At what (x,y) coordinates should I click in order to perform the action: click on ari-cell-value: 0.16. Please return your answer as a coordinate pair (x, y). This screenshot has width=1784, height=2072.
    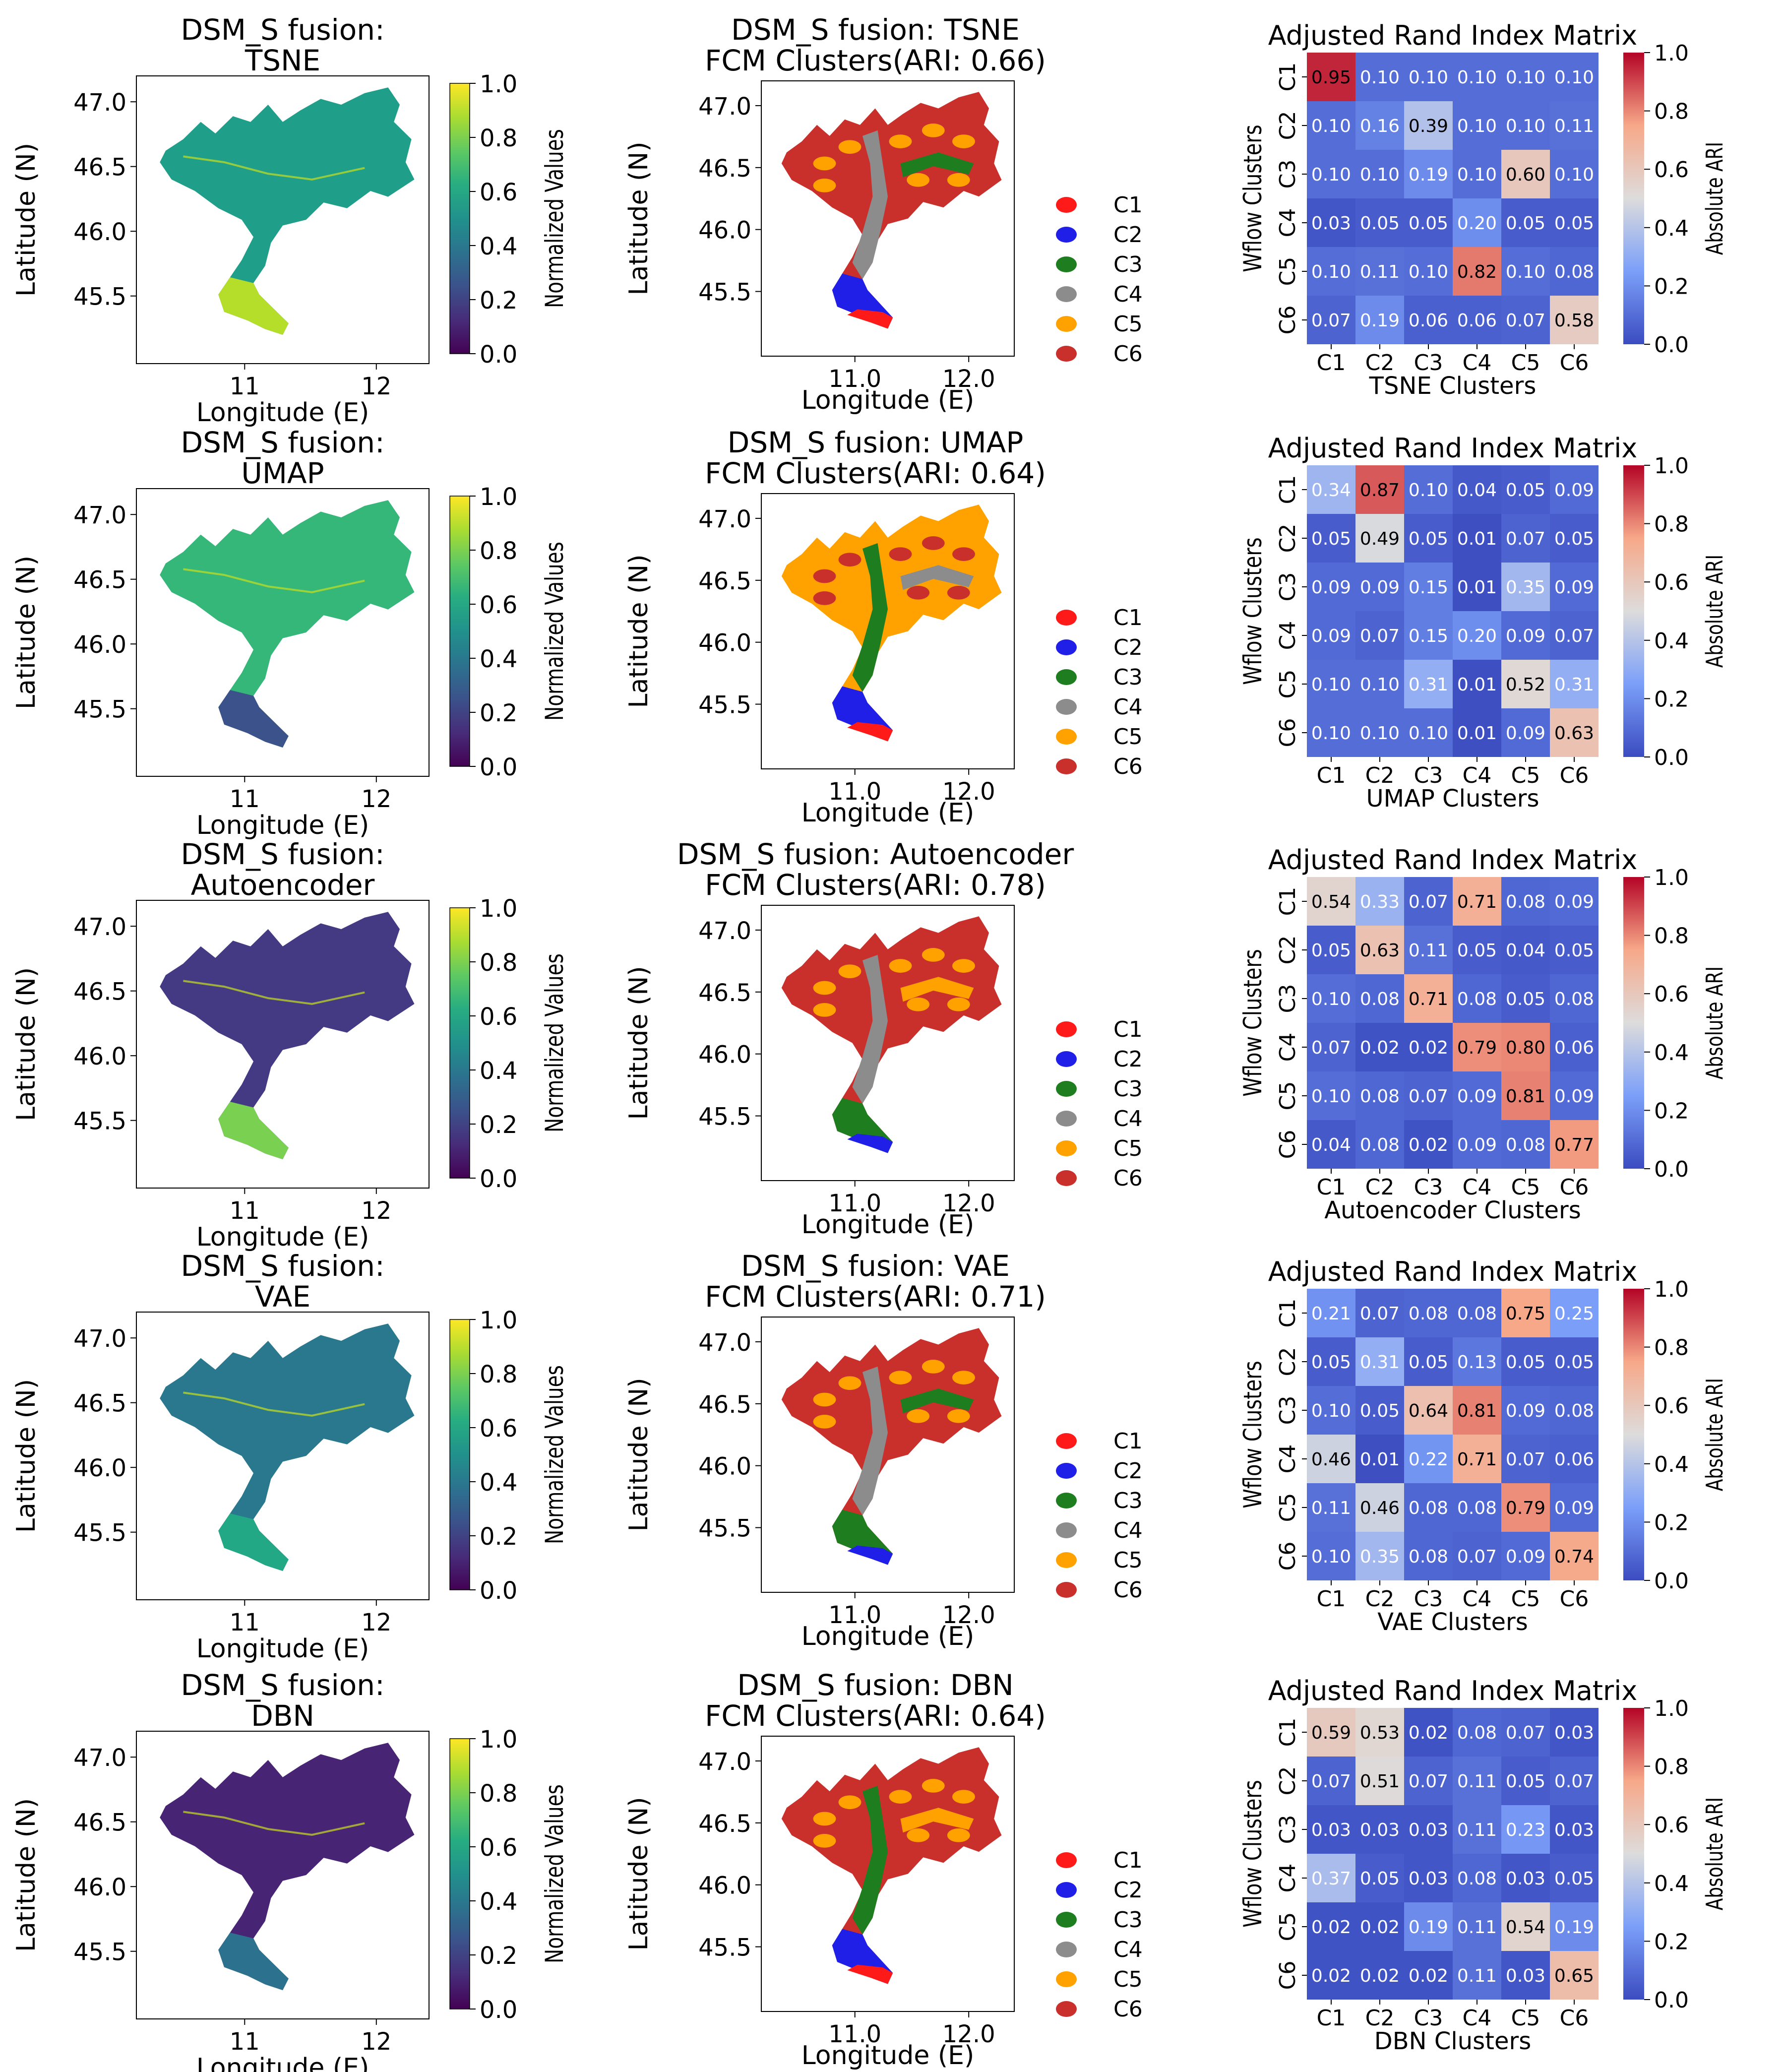
    Looking at the image, I should click on (1380, 126).